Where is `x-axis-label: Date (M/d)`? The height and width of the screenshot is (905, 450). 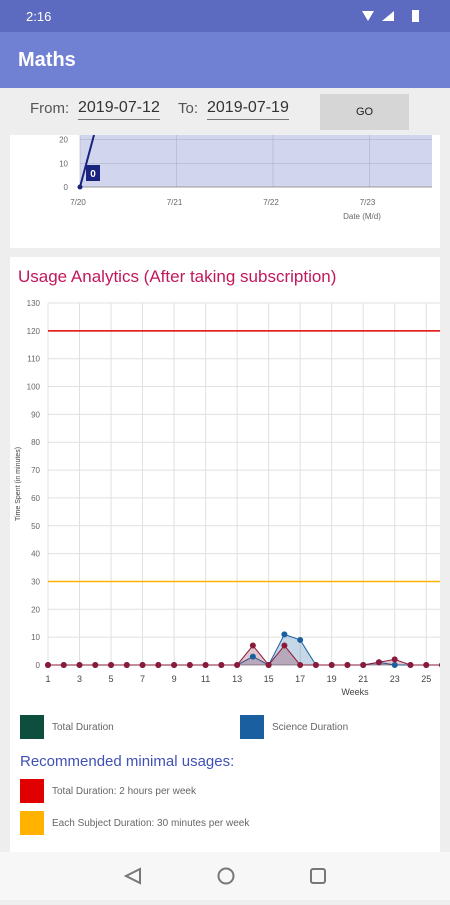
x-axis-label: Date (M/d) is located at coordinates (362, 216).